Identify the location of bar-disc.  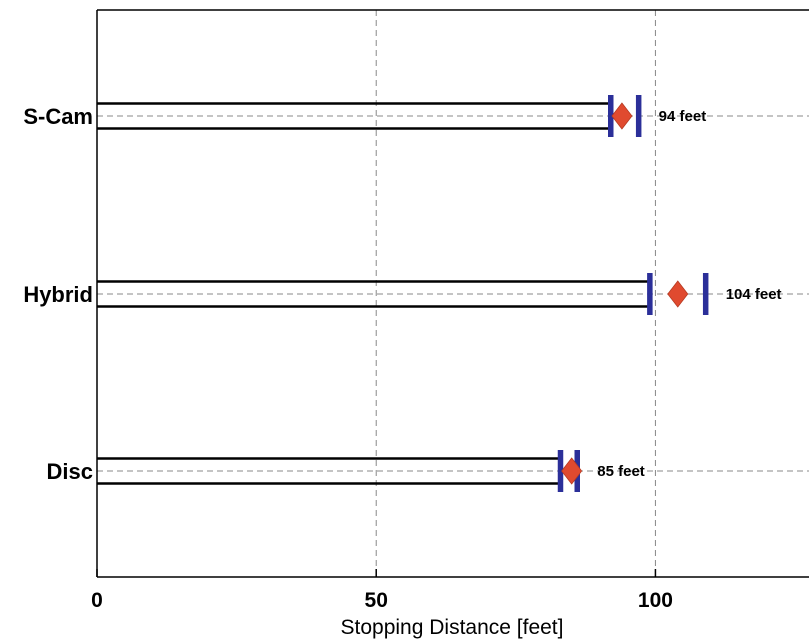
(328, 471).